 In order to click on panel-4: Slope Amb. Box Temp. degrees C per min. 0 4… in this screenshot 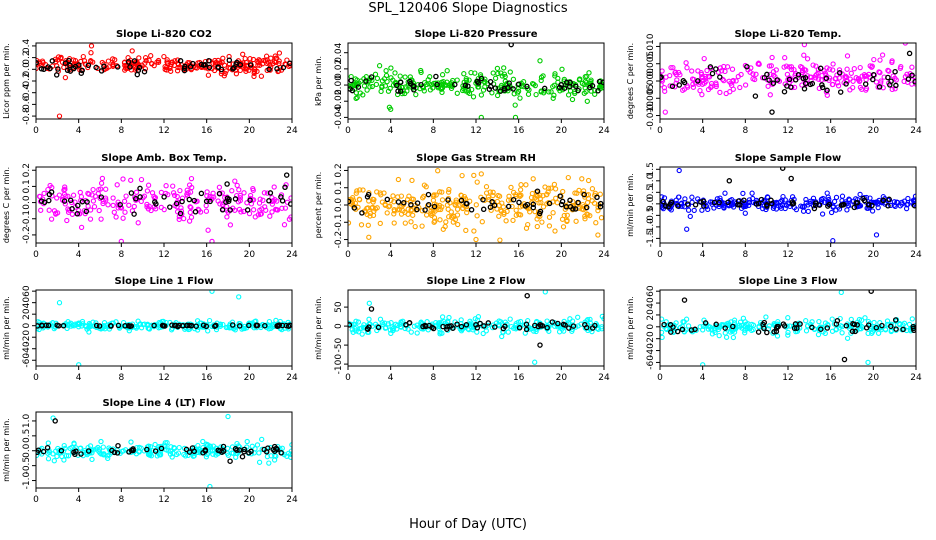, I will do `click(150, 206)`.